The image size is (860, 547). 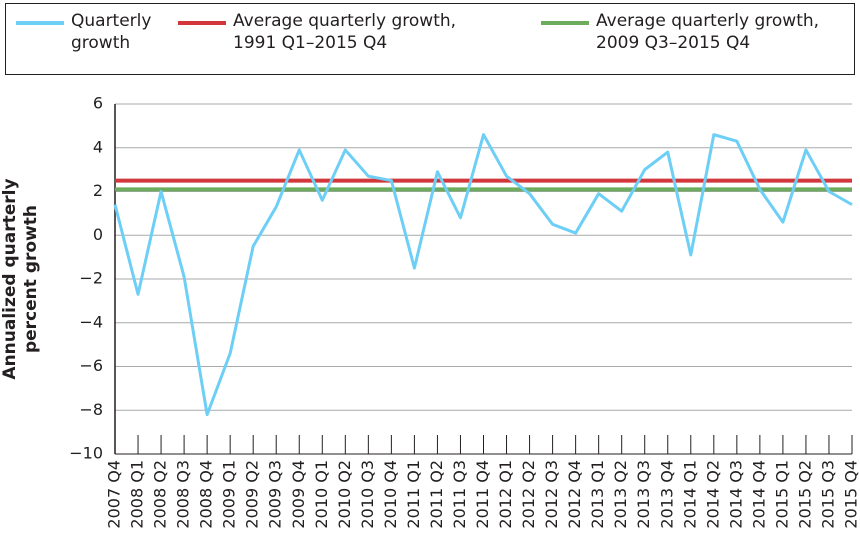 I want to click on x-tick-label: 2011 Q3, so click(x=459, y=494).